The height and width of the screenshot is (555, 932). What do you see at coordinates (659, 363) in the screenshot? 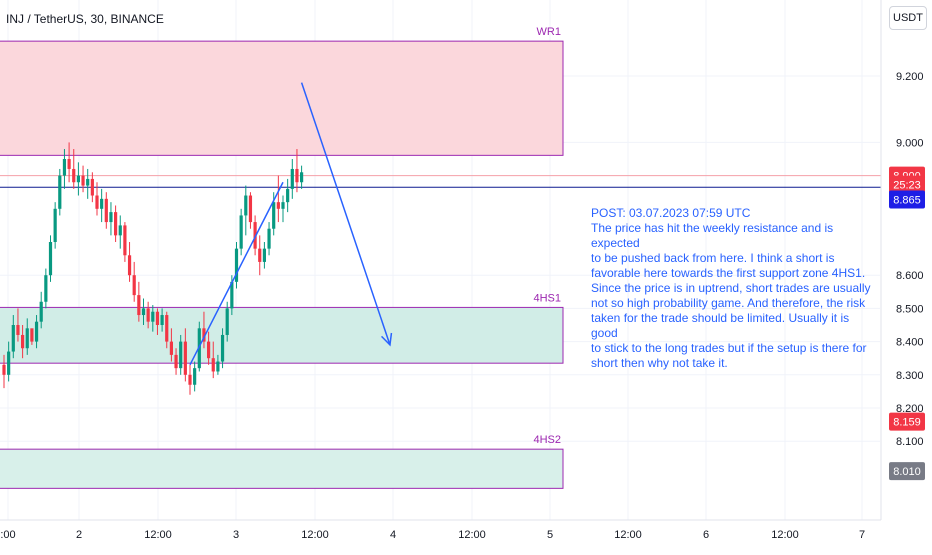
I see `note-line: short then why not take it.` at bounding box center [659, 363].